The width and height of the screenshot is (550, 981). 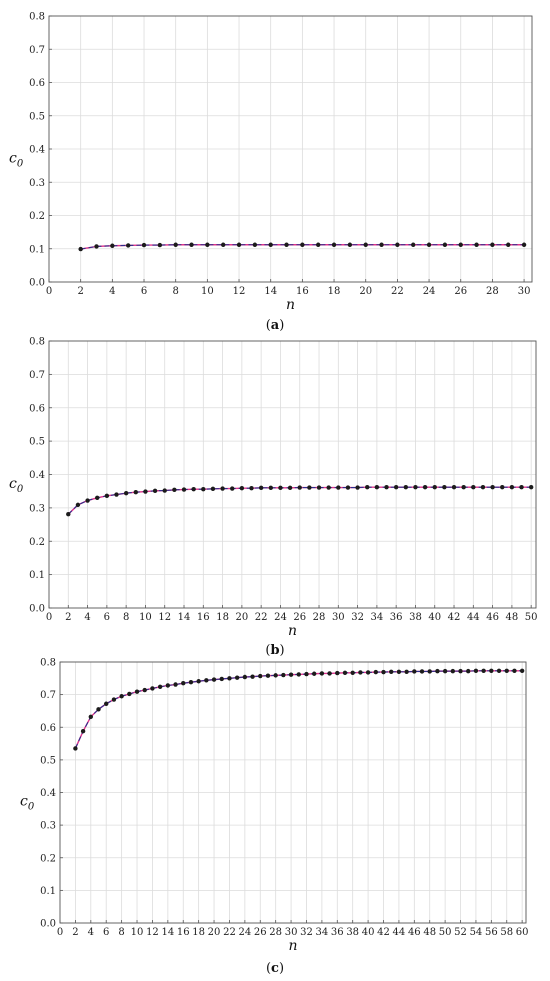 I want to click on x-tick-label: 10, so click(x=207, y=291).